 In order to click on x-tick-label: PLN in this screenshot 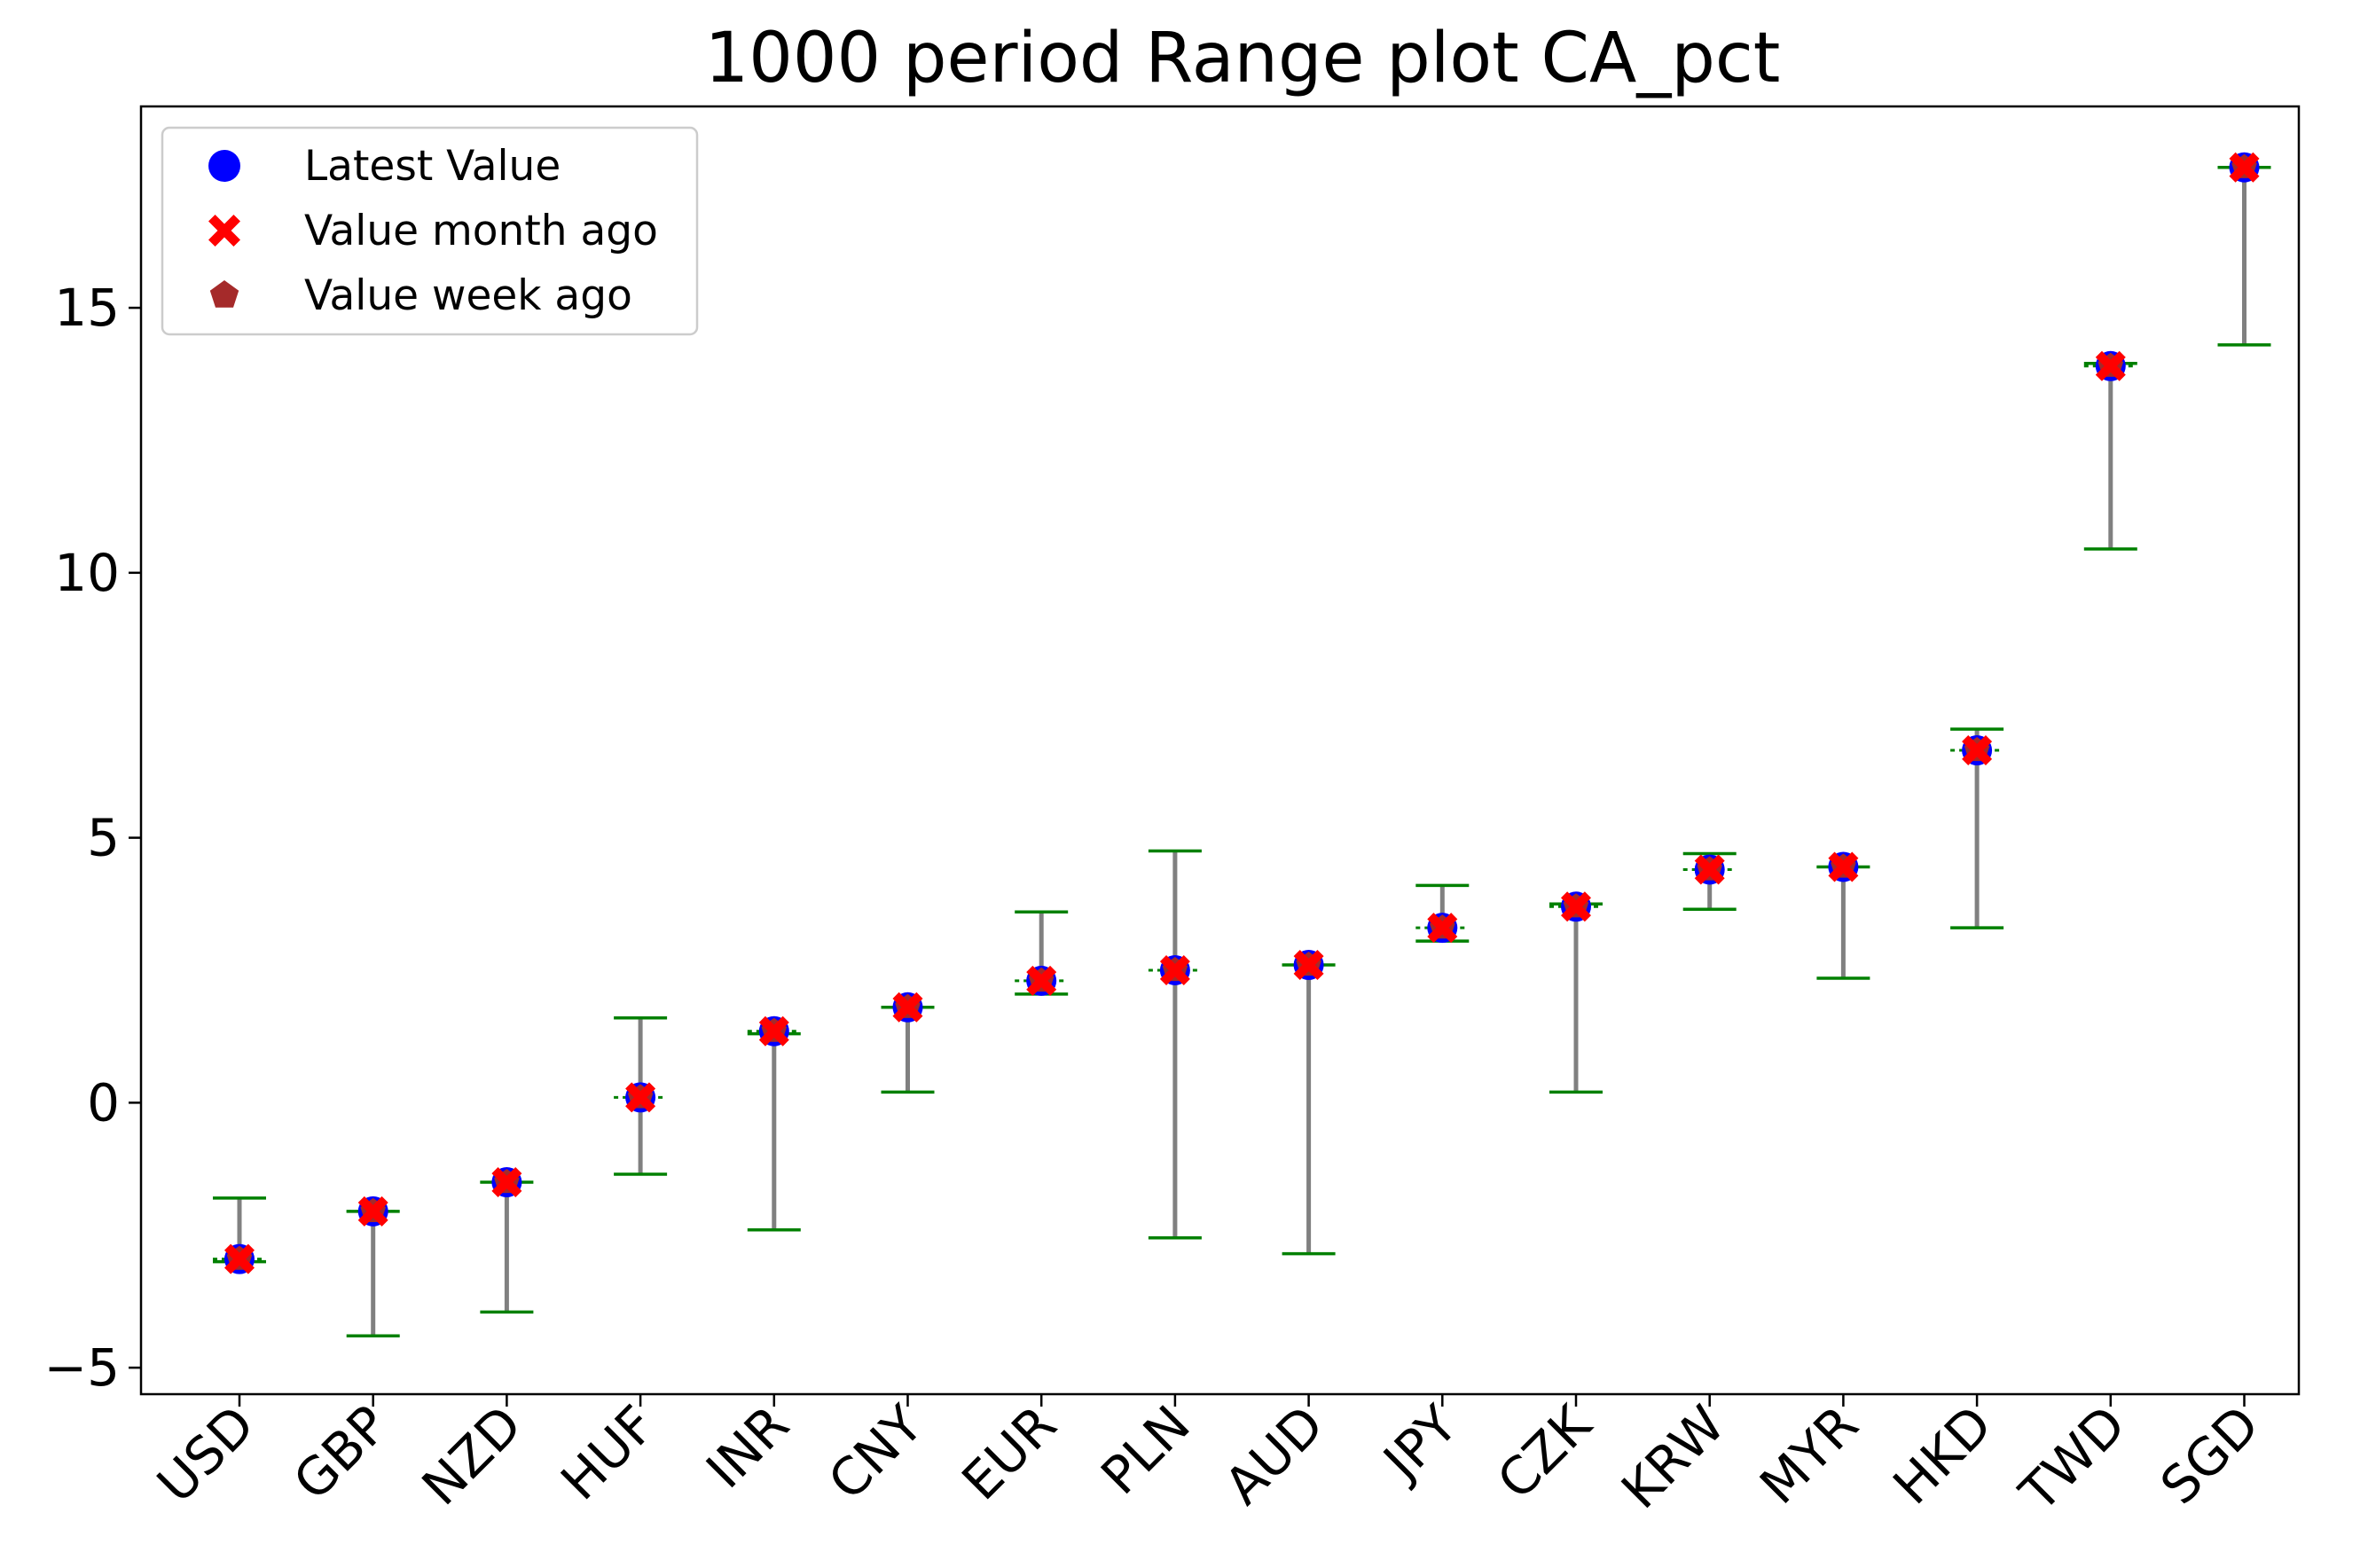, I will do `click(1145, 1450)`.